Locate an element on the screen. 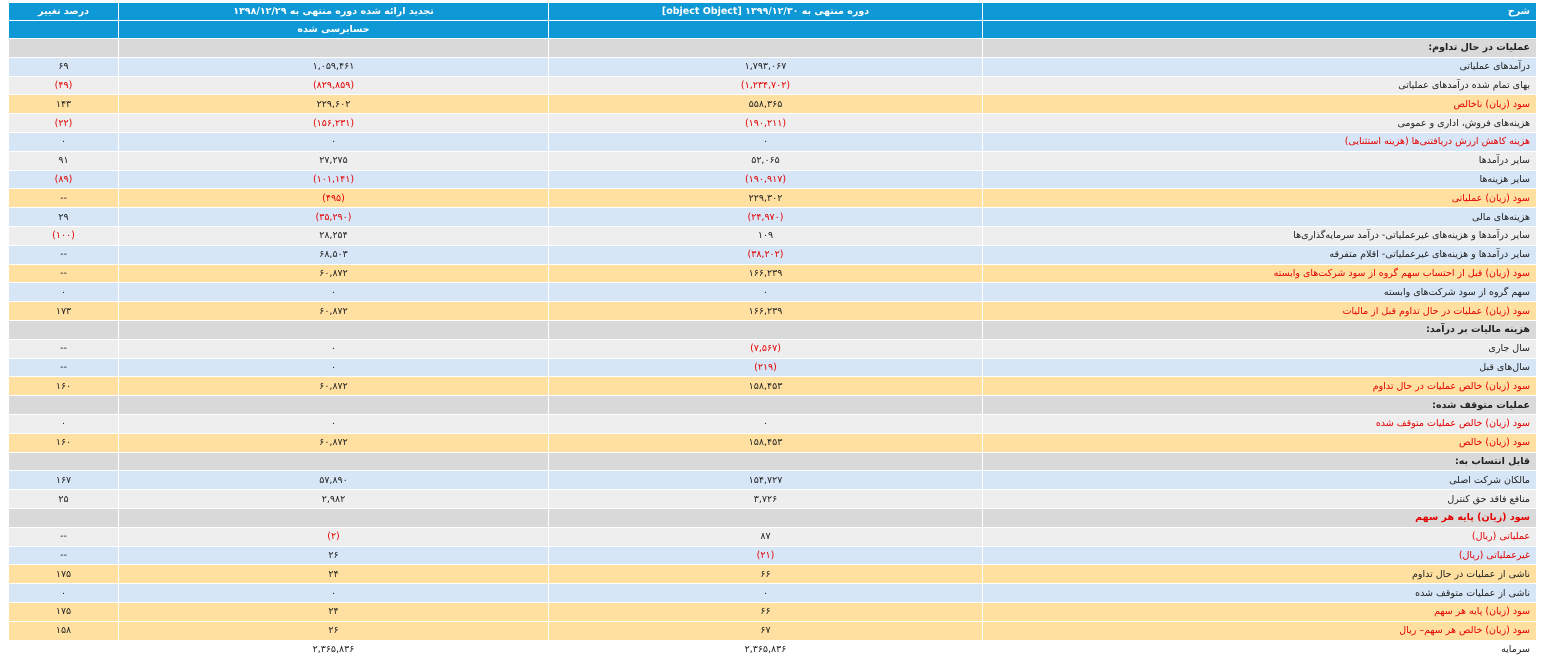 The height and width of the screenshot is (666, 1546). table-row: سرمایه ۲,۳۶۵,۸۳۶ ۲,۳۶۵,۸۳۶ is located at coordinates (772, 649).